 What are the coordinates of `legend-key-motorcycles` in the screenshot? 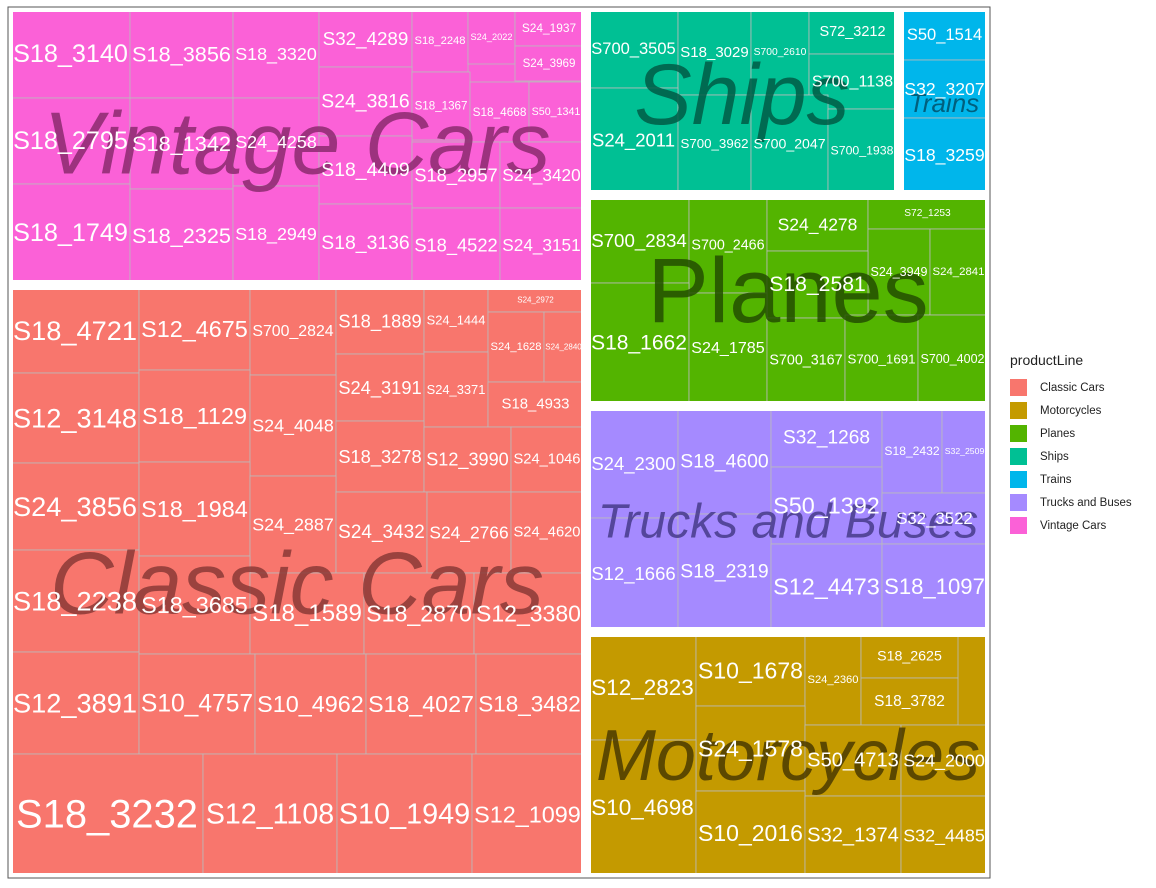 It's located at (1018, 410).